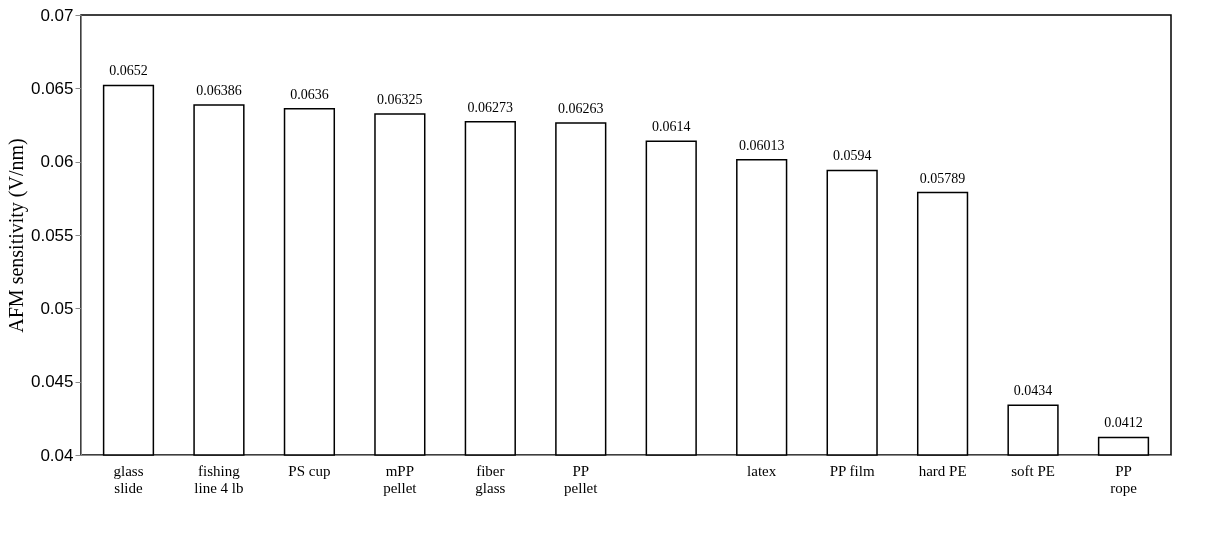 This screenshot has height=539, width=1222. I want to click on data-label: 0.06263, so click(581, 109).